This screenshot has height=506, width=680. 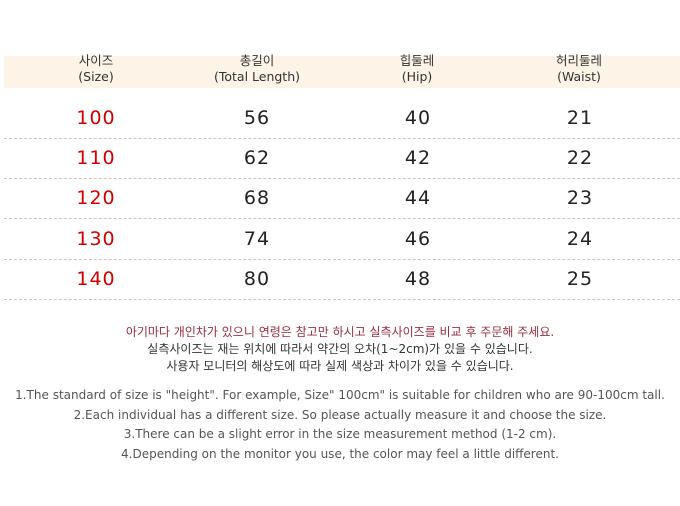 I want to click on hip-cell: 46, so click(x=418, y=239).